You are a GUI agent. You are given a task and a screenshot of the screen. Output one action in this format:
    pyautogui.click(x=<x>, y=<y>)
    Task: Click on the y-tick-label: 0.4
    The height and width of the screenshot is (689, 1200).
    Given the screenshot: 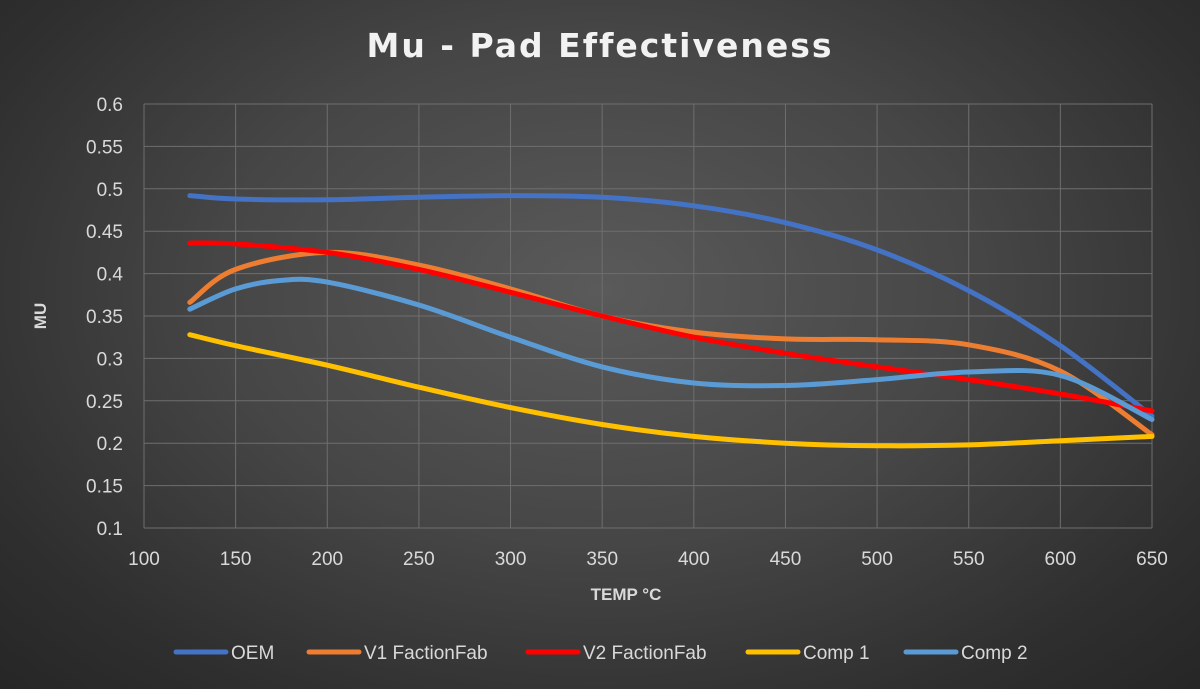 What is the action you would take?
    pyautogui.click(x=110, y=275)
    